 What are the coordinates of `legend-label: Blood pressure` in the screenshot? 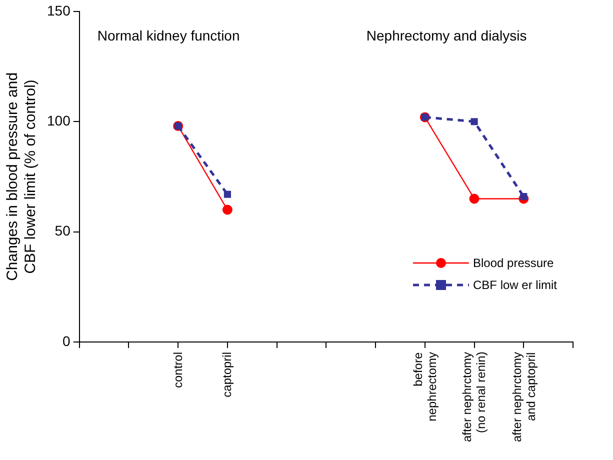 It's located at (513, 263).